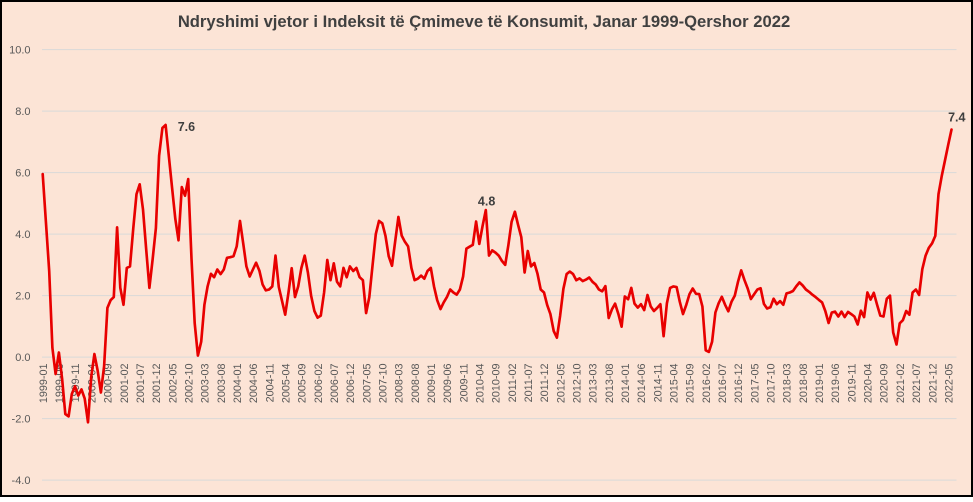 The image size is (973, 502). I want to click on svg-text: 2012-05, so click(561, 384).